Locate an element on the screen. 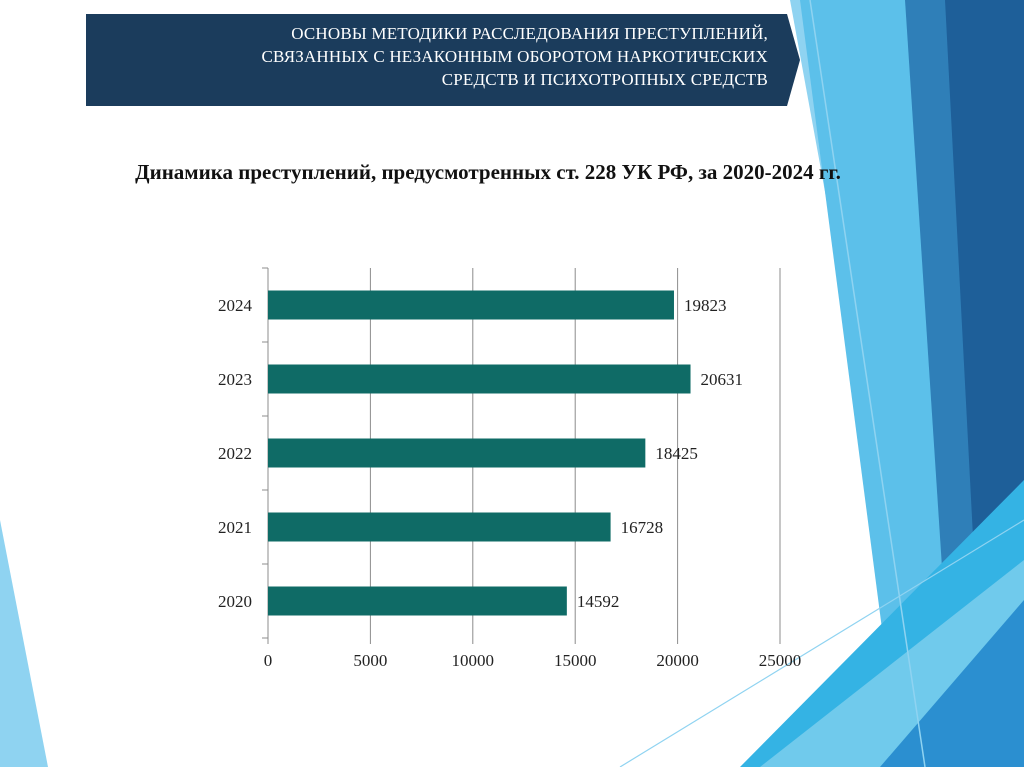  x-tick-label: 5000 is located at coordinates (370, 660).